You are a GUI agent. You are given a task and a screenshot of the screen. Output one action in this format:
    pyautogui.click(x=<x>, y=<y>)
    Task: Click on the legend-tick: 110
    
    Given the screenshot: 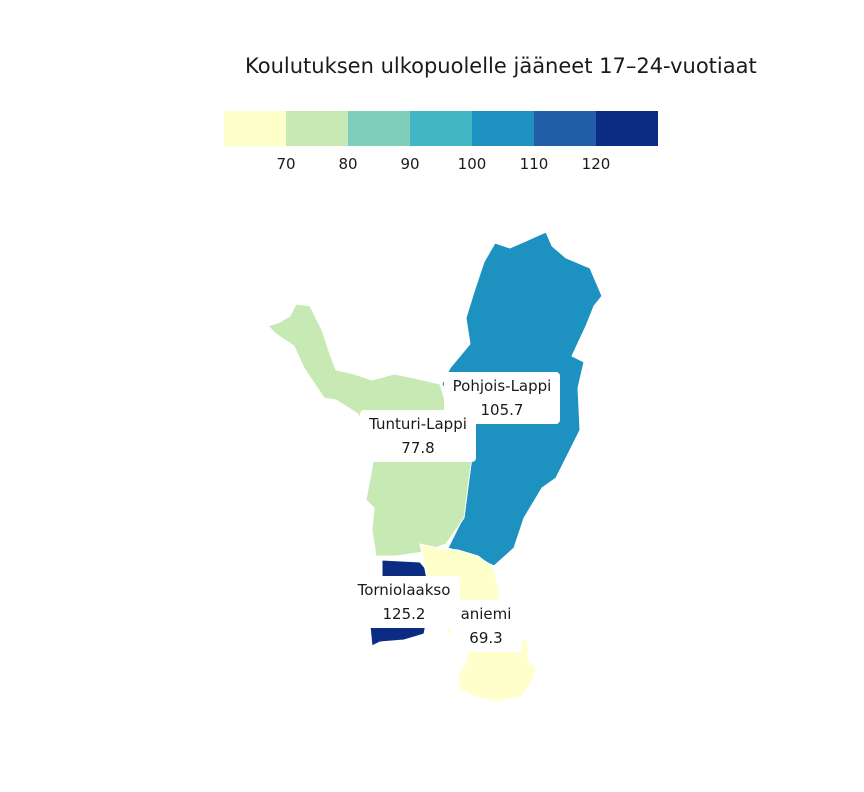 What is the action you would take?
    pyautogui.click(x=534, y=164)
    